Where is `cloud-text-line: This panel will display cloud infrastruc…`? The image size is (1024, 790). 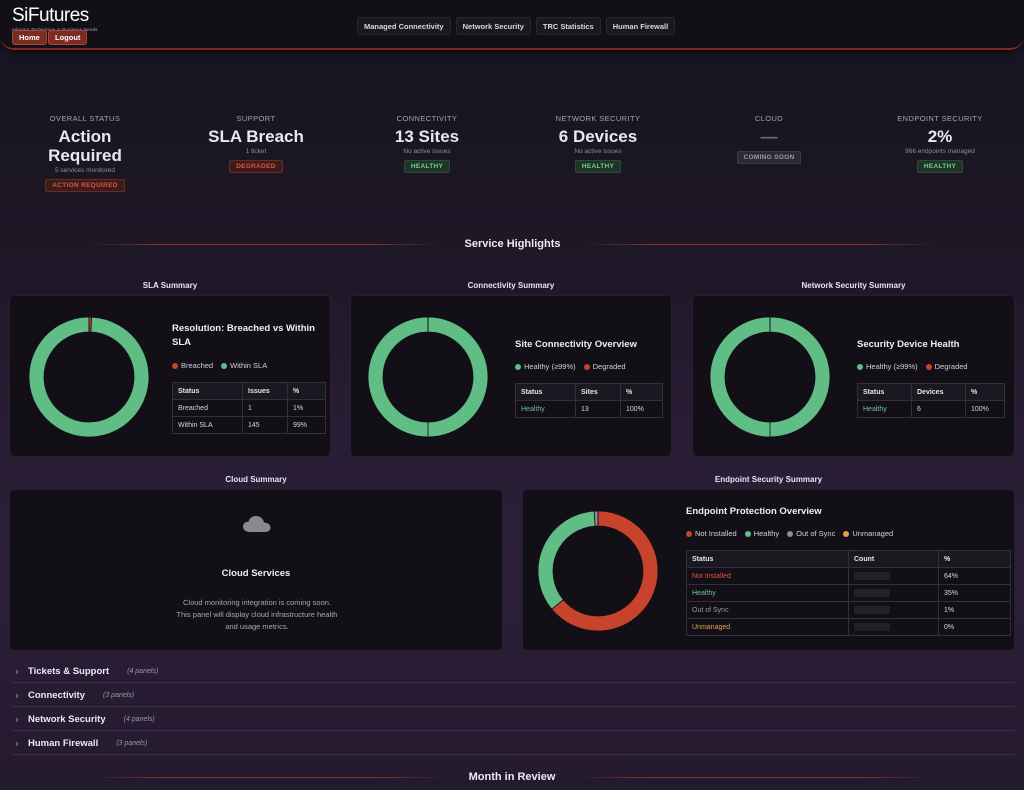 cloud-text-line: This panel will display cloud infrastruc… is located at coordinates (257, 614).